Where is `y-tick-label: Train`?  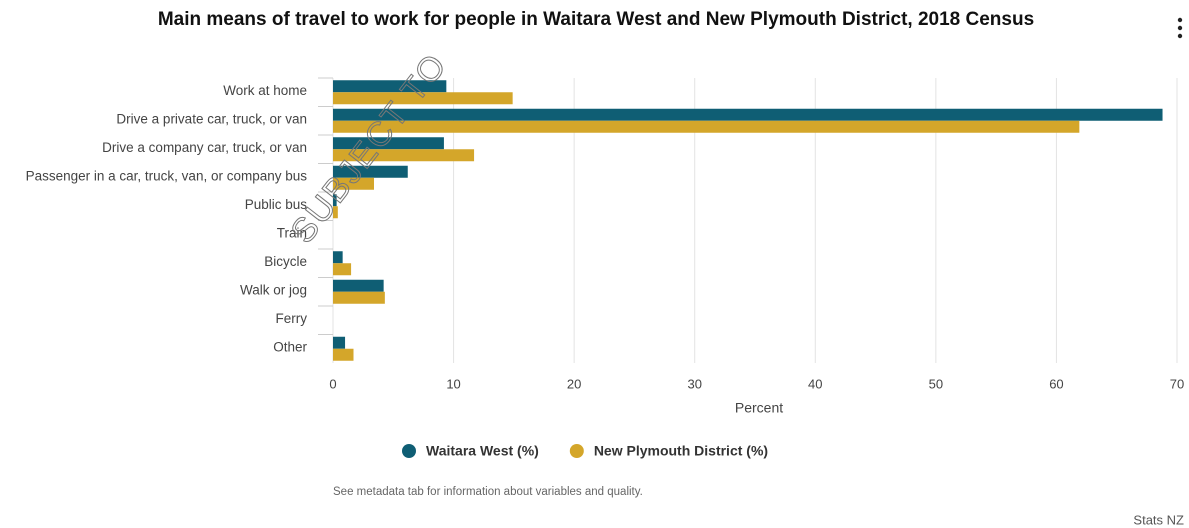 y-tick-label: Train is located at coordinates (292, 232).